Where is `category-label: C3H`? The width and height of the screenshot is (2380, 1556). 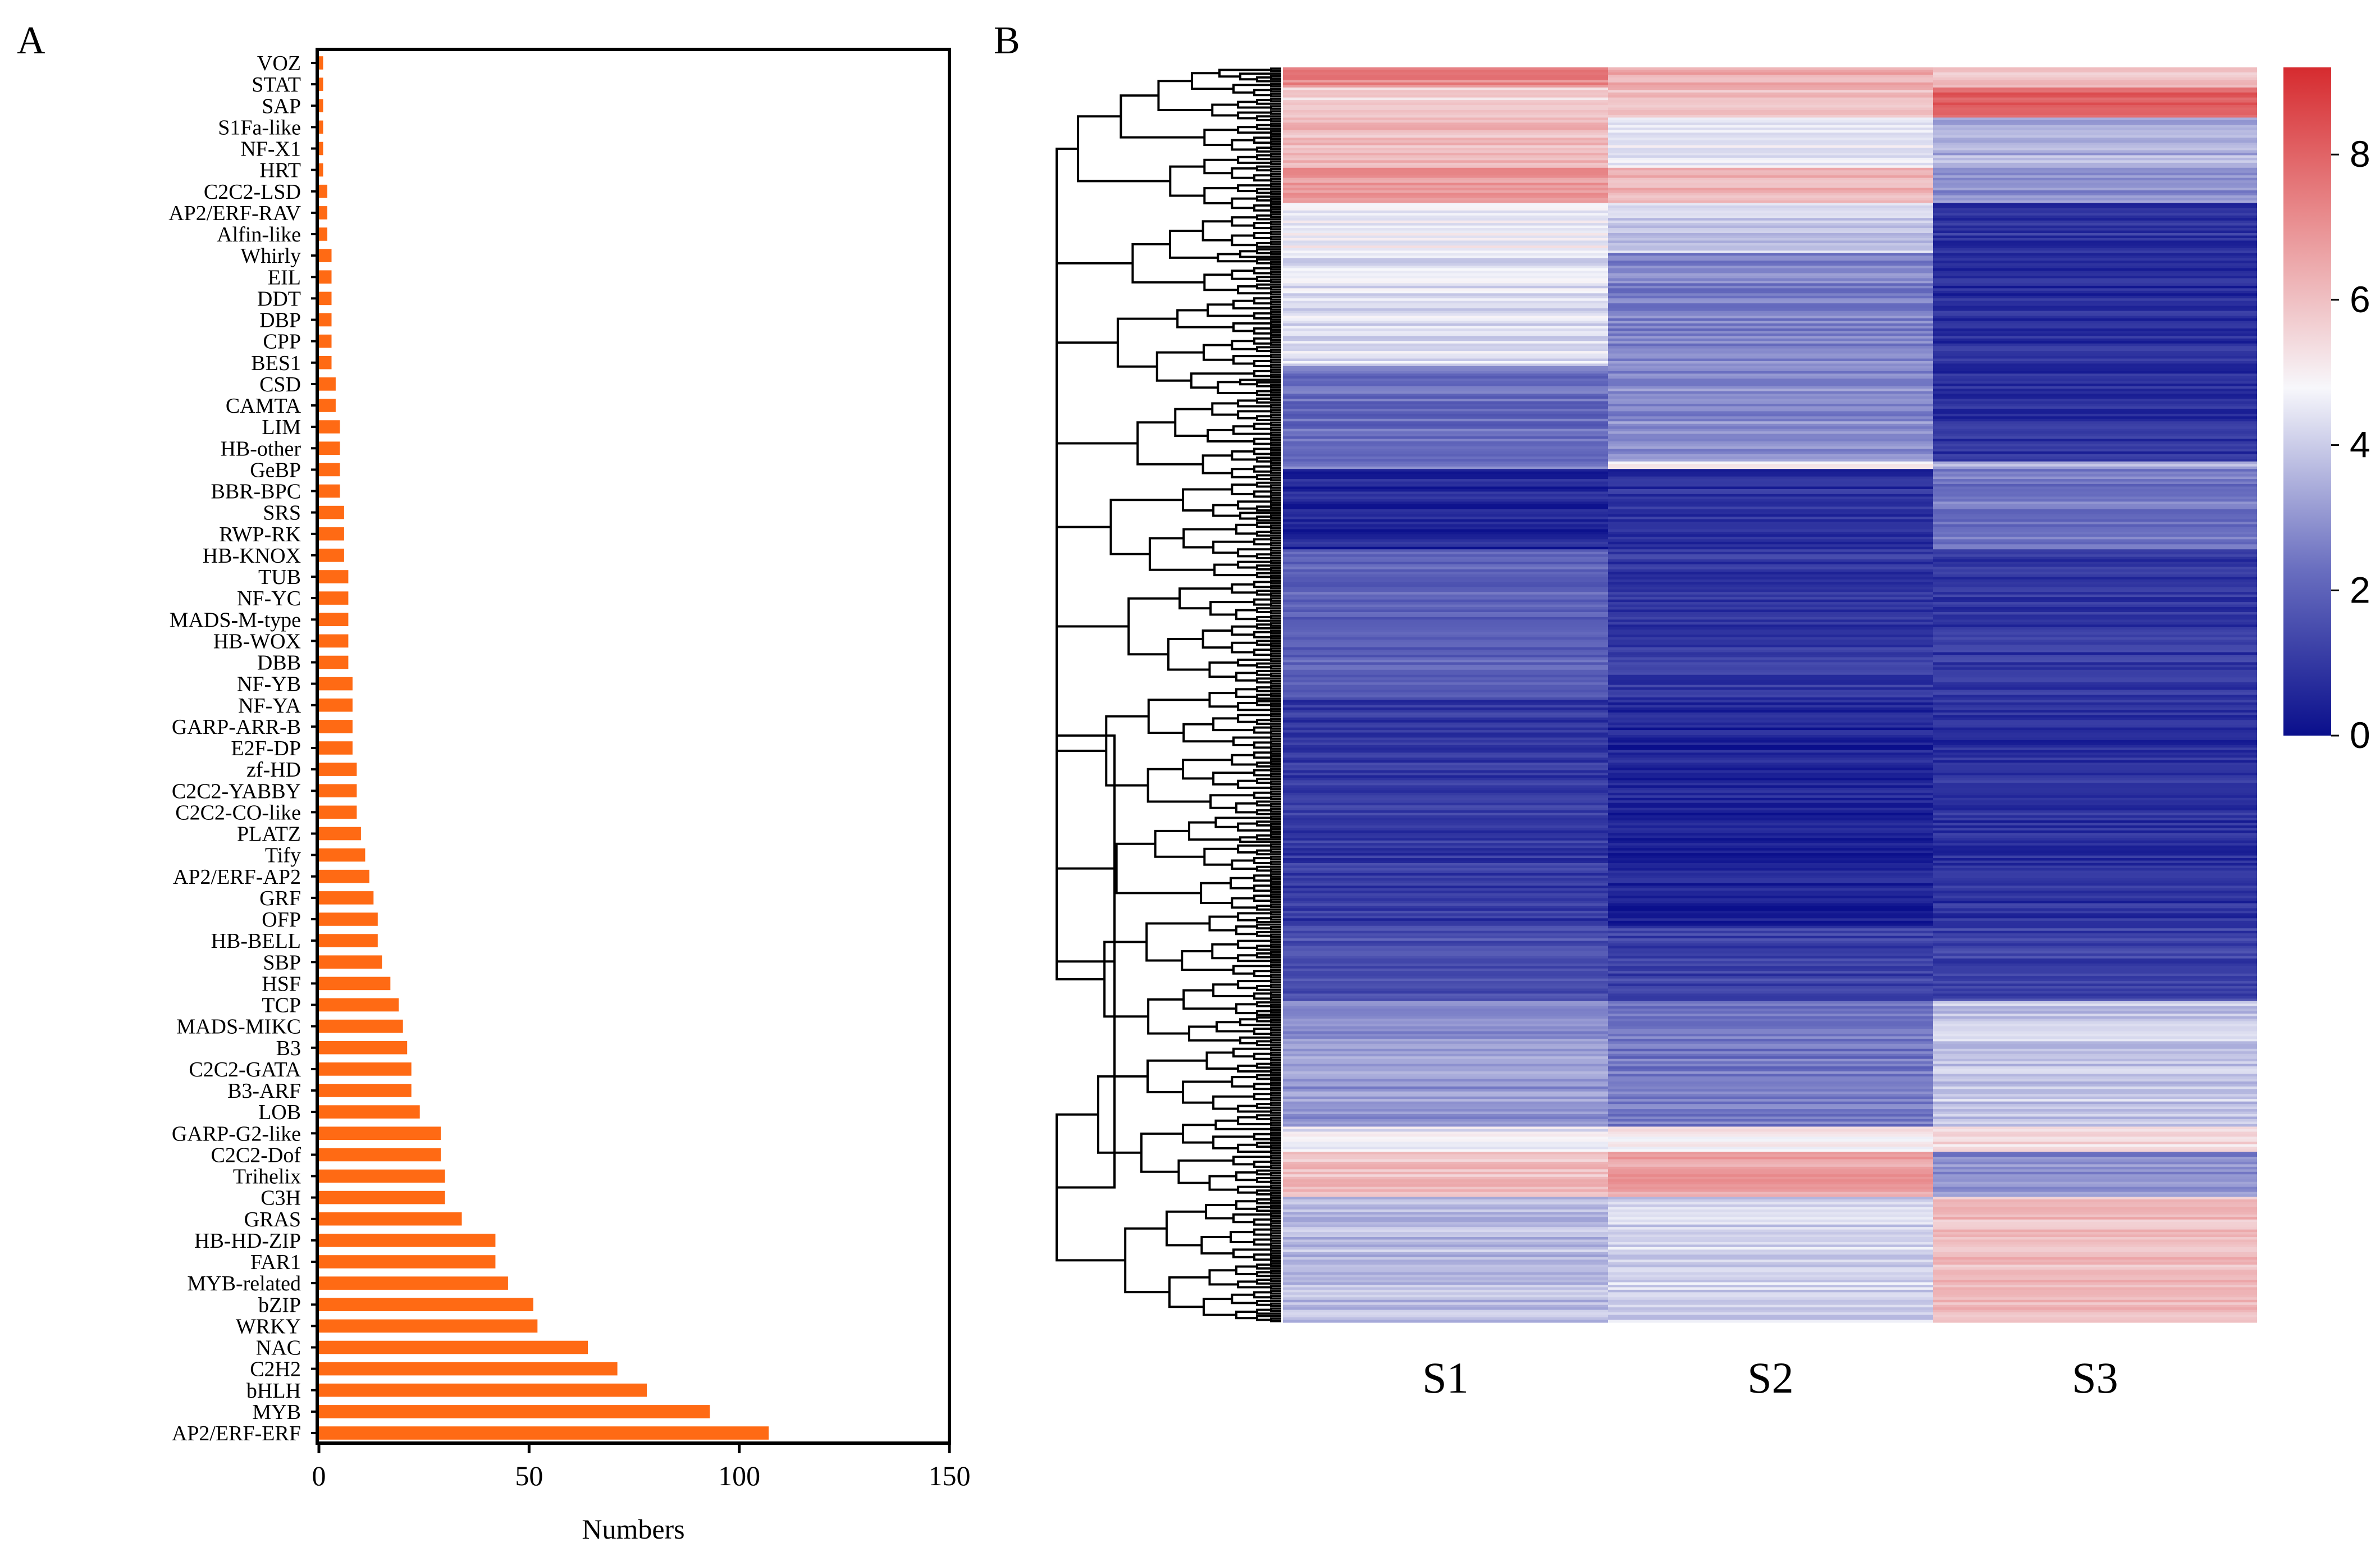 category-label: C3H is located at coordinates (281, 1198).